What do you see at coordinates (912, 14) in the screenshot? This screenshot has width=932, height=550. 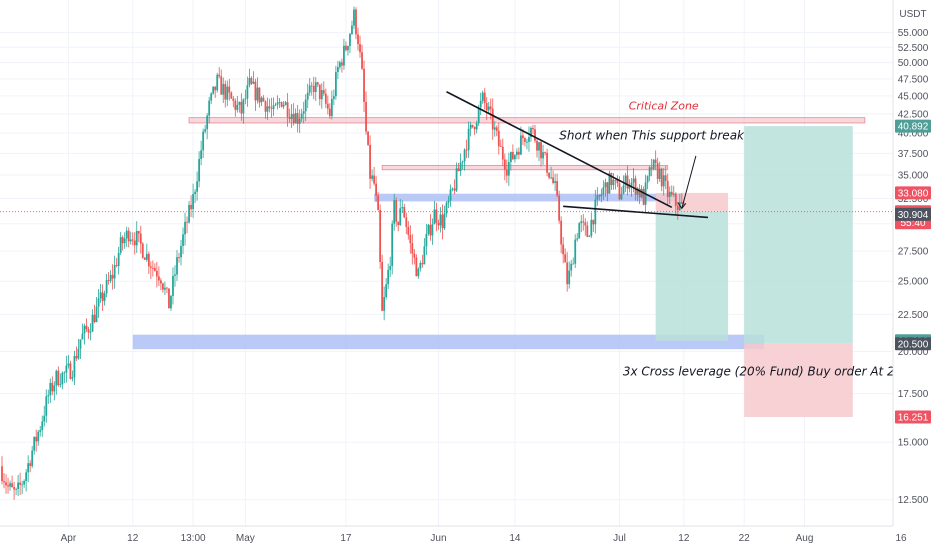 I see `currency-label: USDT` at bounding box center [912, 14].